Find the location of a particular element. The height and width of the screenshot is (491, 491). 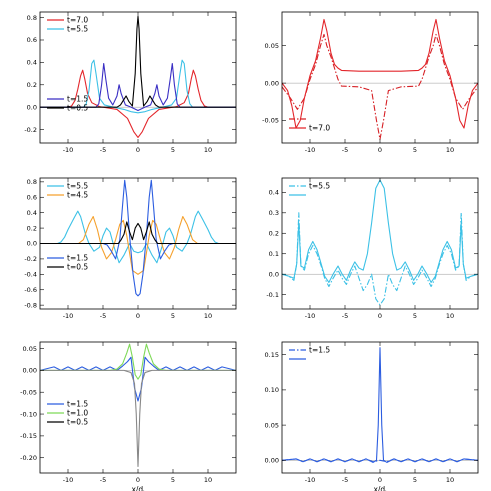

legend-bottom-left: t=1.5t=1.0t=0.5 is located at coordinates (67, 413).